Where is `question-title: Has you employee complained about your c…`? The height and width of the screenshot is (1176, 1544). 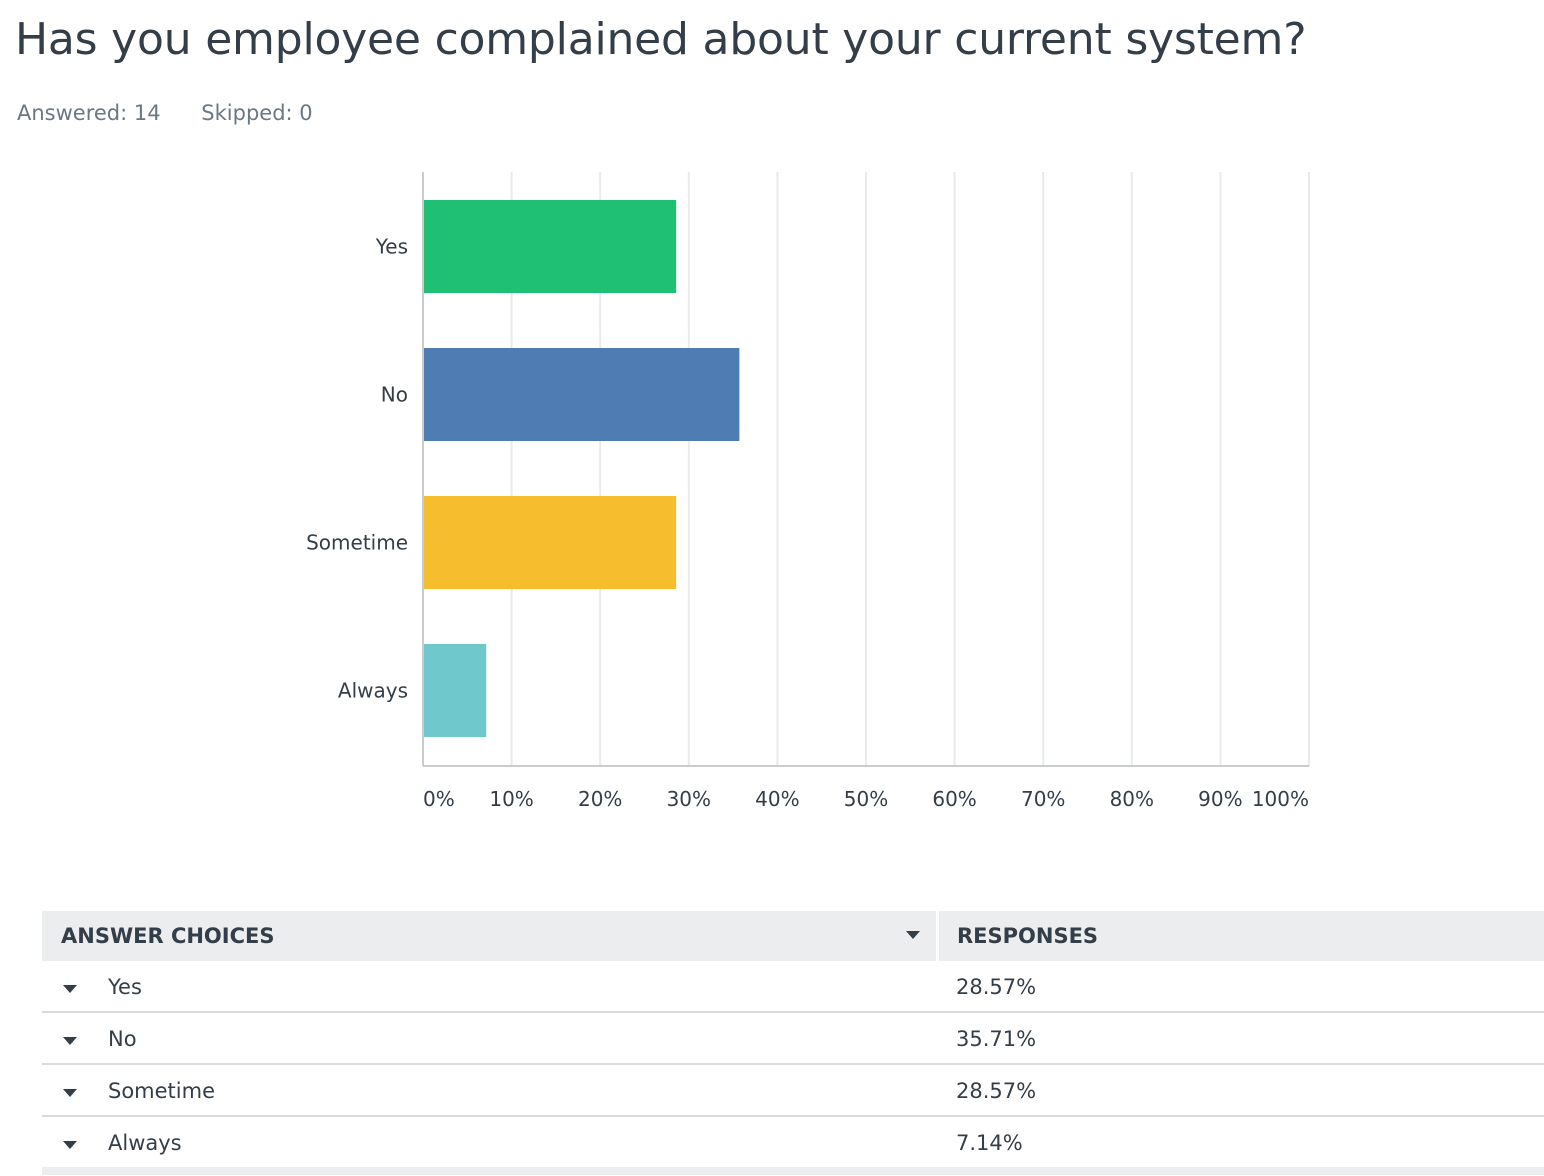
question-title: Has you employee complained about your c… is located at coordinates (661, 39).